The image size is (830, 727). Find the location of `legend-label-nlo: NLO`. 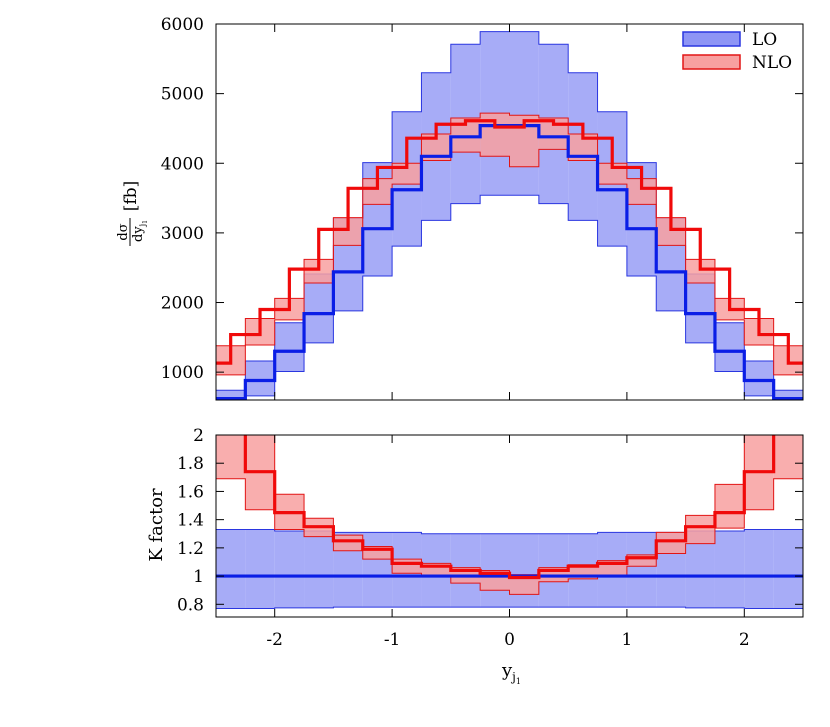

legend-label-nlo: NLO is located at coordinates (772, 63).